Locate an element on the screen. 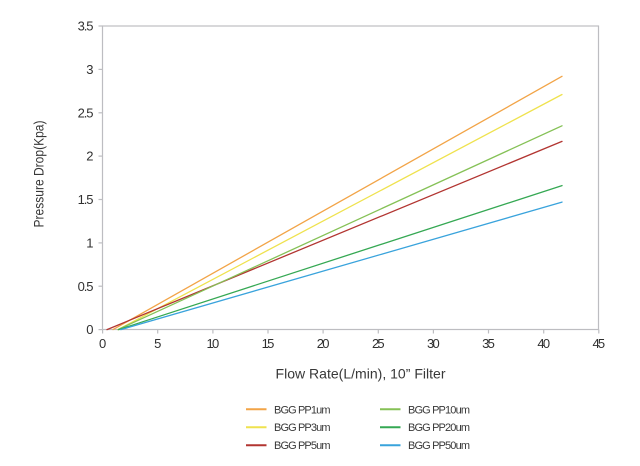 This screenshot has height=466, width=640. svg-text: 2.5 is located at coordinates (86, 112).